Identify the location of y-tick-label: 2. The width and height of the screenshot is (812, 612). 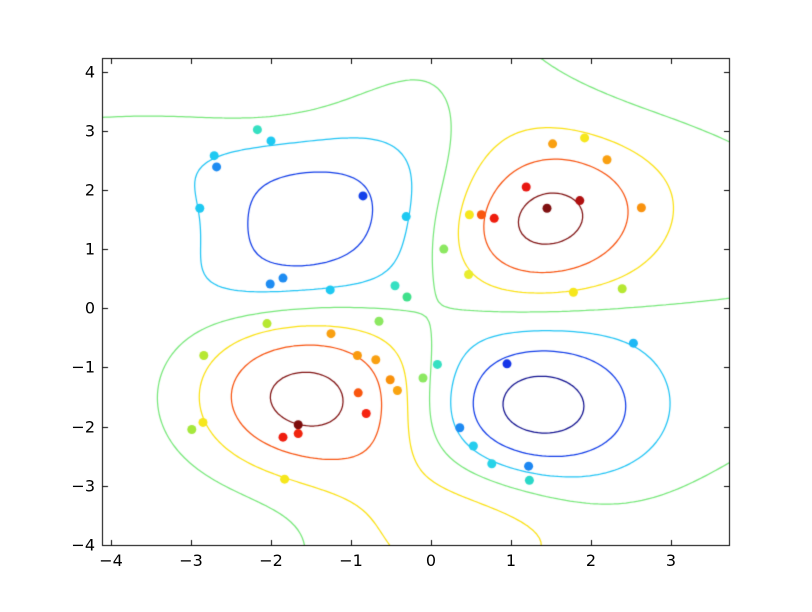
(89, 190).